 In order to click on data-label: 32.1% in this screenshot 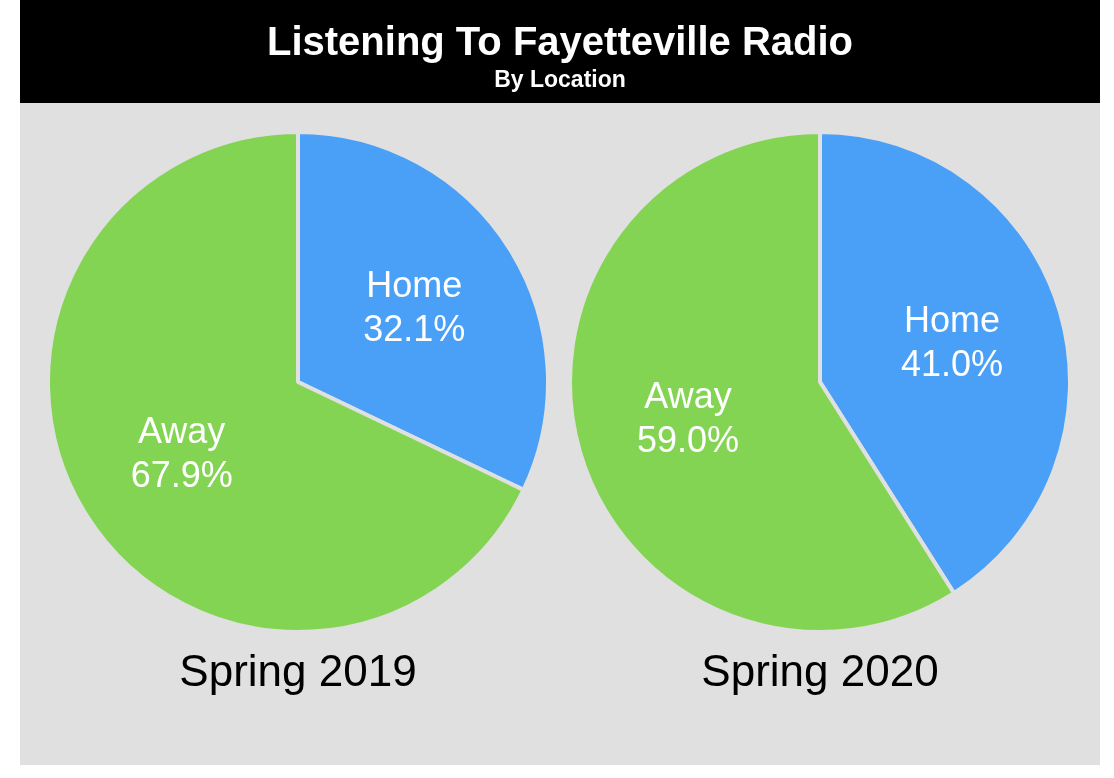, I will do `click(414, 328)`.